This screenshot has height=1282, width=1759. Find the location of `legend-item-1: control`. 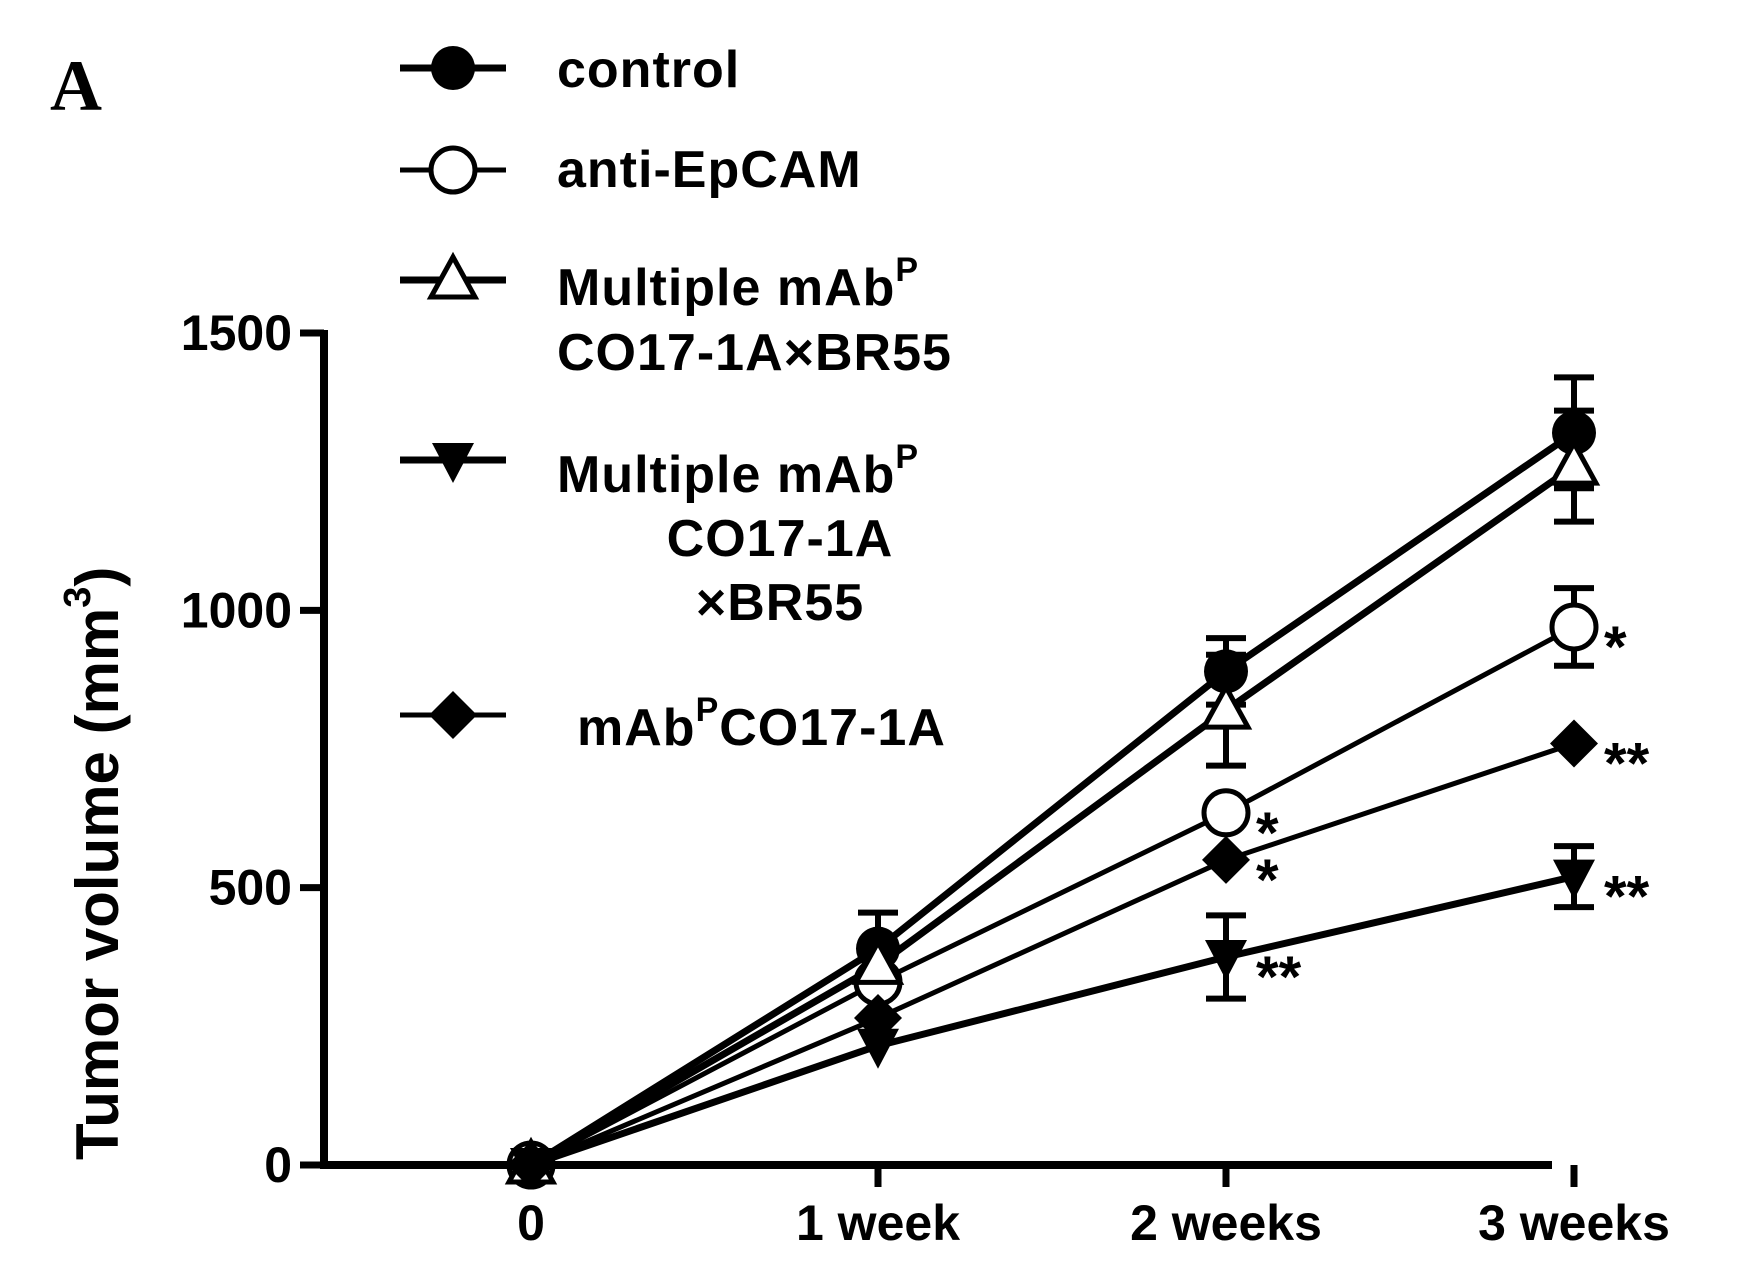

legend-item-1: control is located at coordinates (570, 70).